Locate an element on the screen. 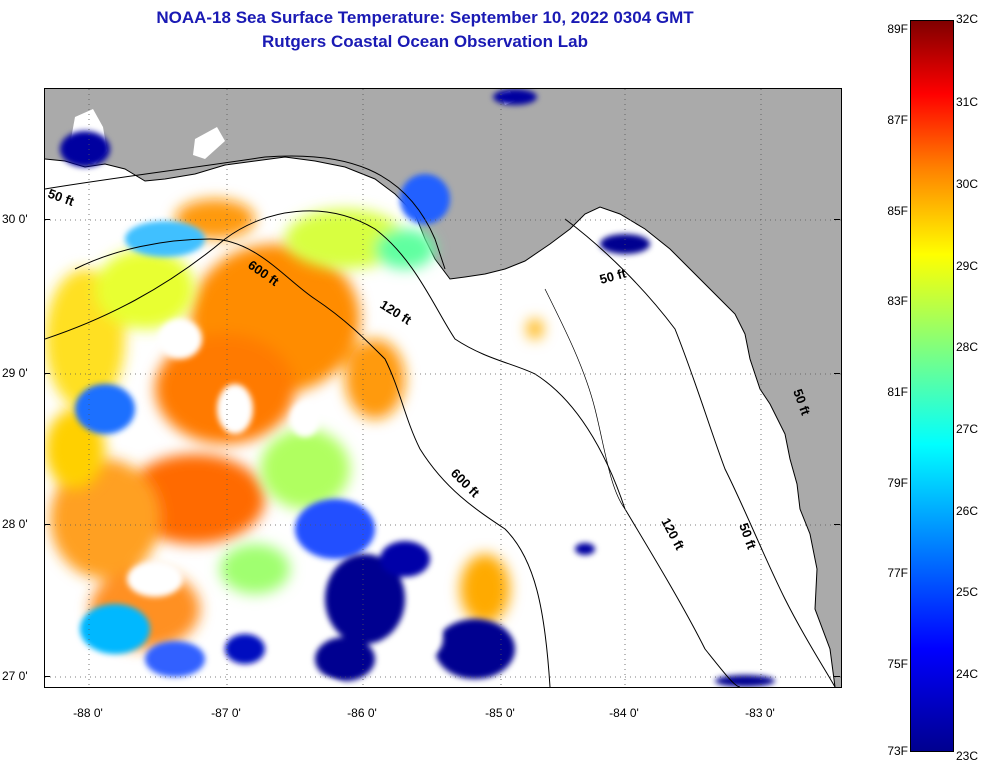  colorbar-label-c: 27C is located at coordinates (967, 429).